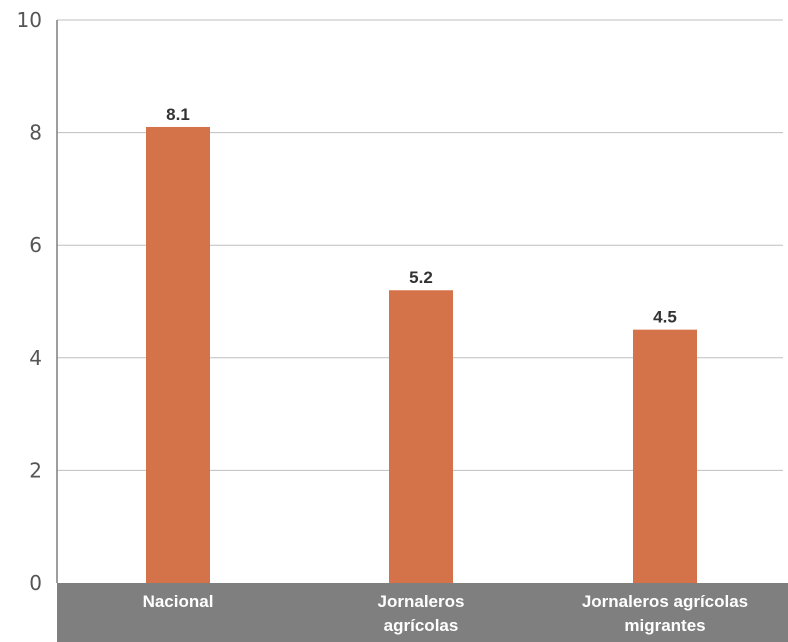 This screenshot has width=788, height=642. I want to click on y-tick-label: 8, so click(35, 133).